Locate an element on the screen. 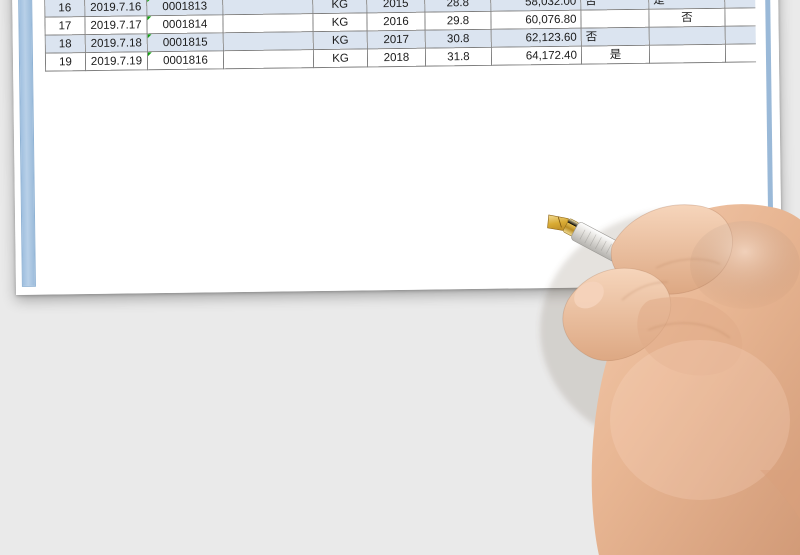  date-cell: 2019.7.17 is located at coordinates (116, 25).